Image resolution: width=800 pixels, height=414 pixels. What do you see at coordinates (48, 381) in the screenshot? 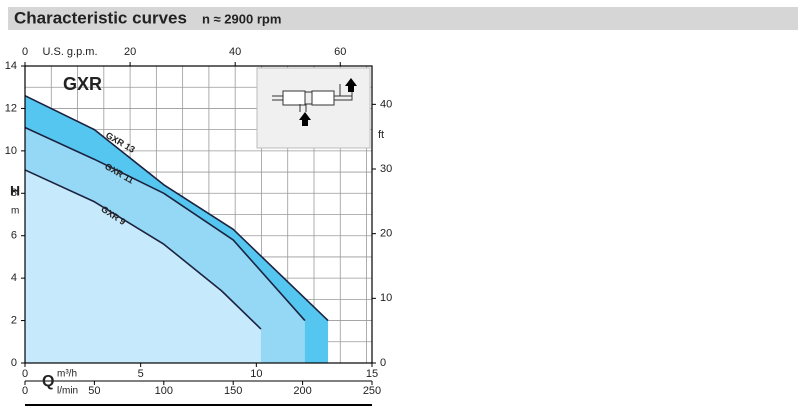
I see `x-axis-label: Q` at bounding box center [48, 381].